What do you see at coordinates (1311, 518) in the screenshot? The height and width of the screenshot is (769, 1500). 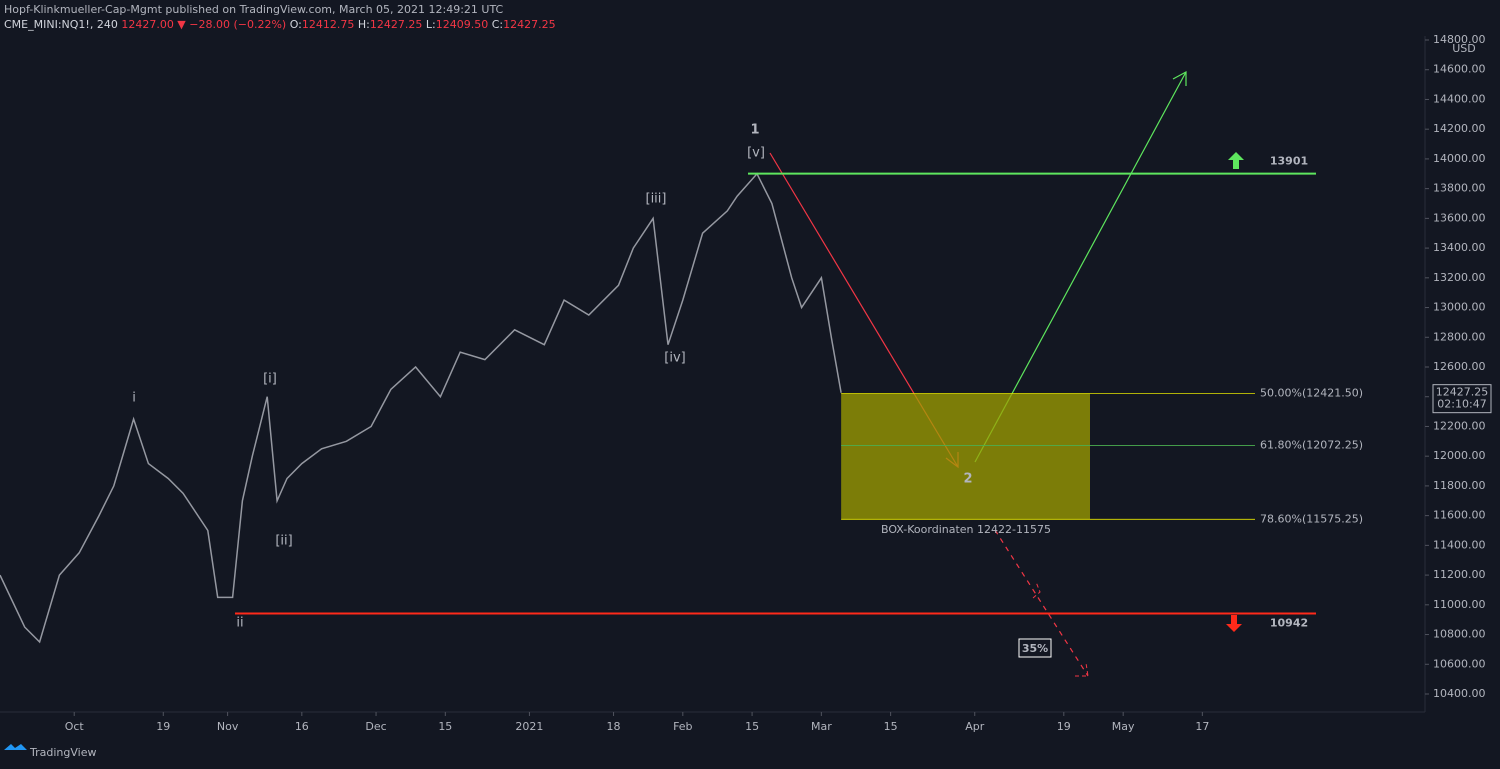 I see `fib-label: 78.60%(11575.25)` at bounding box center [1311, 518].